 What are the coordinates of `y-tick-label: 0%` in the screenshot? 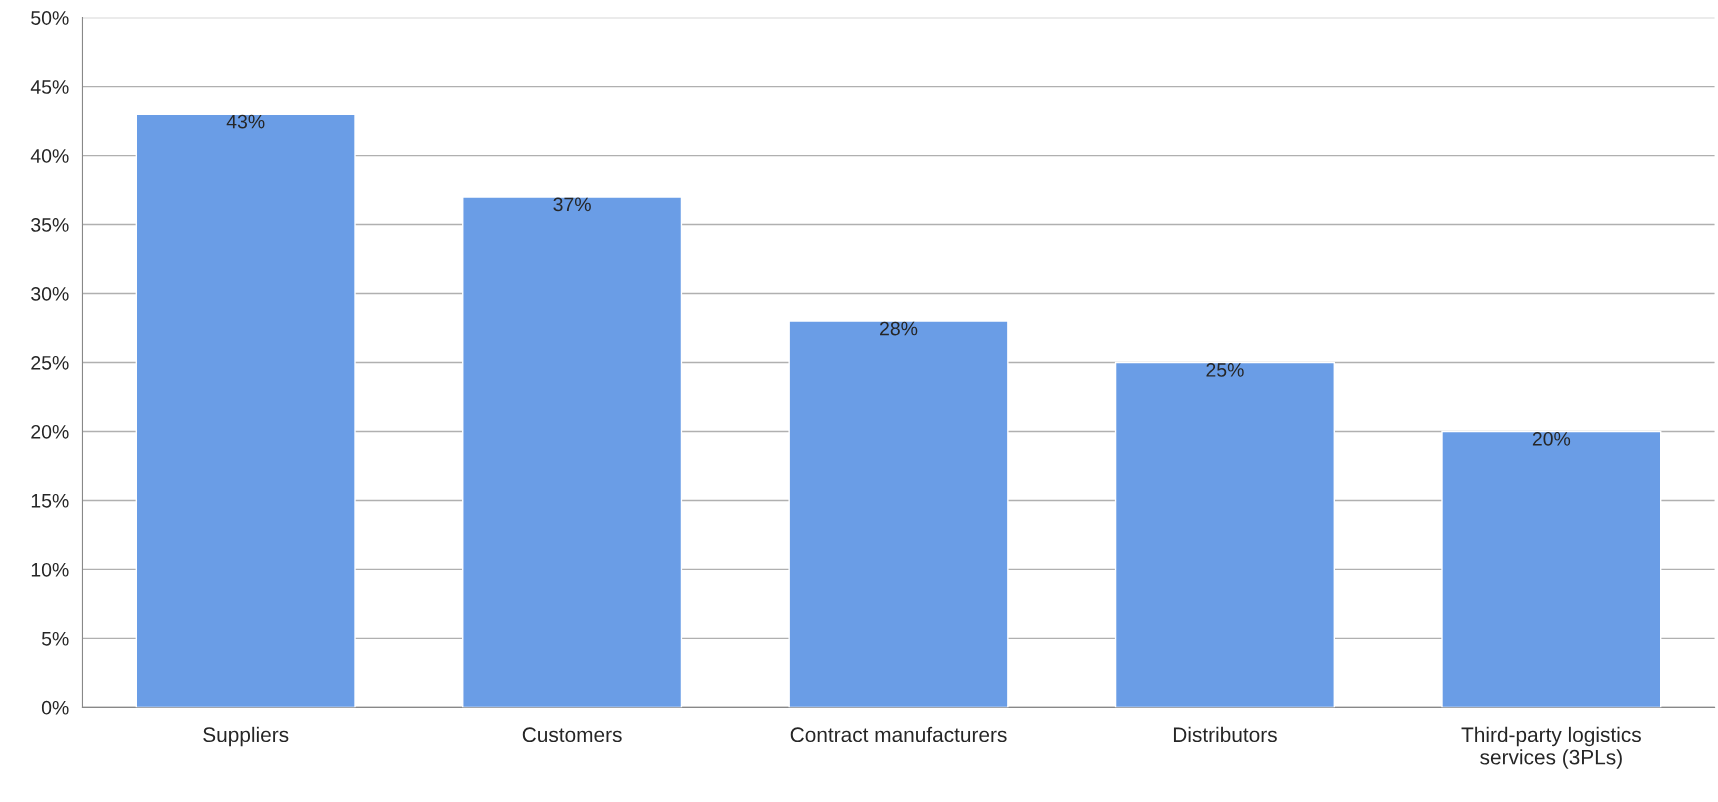 It's located at (55, 707).